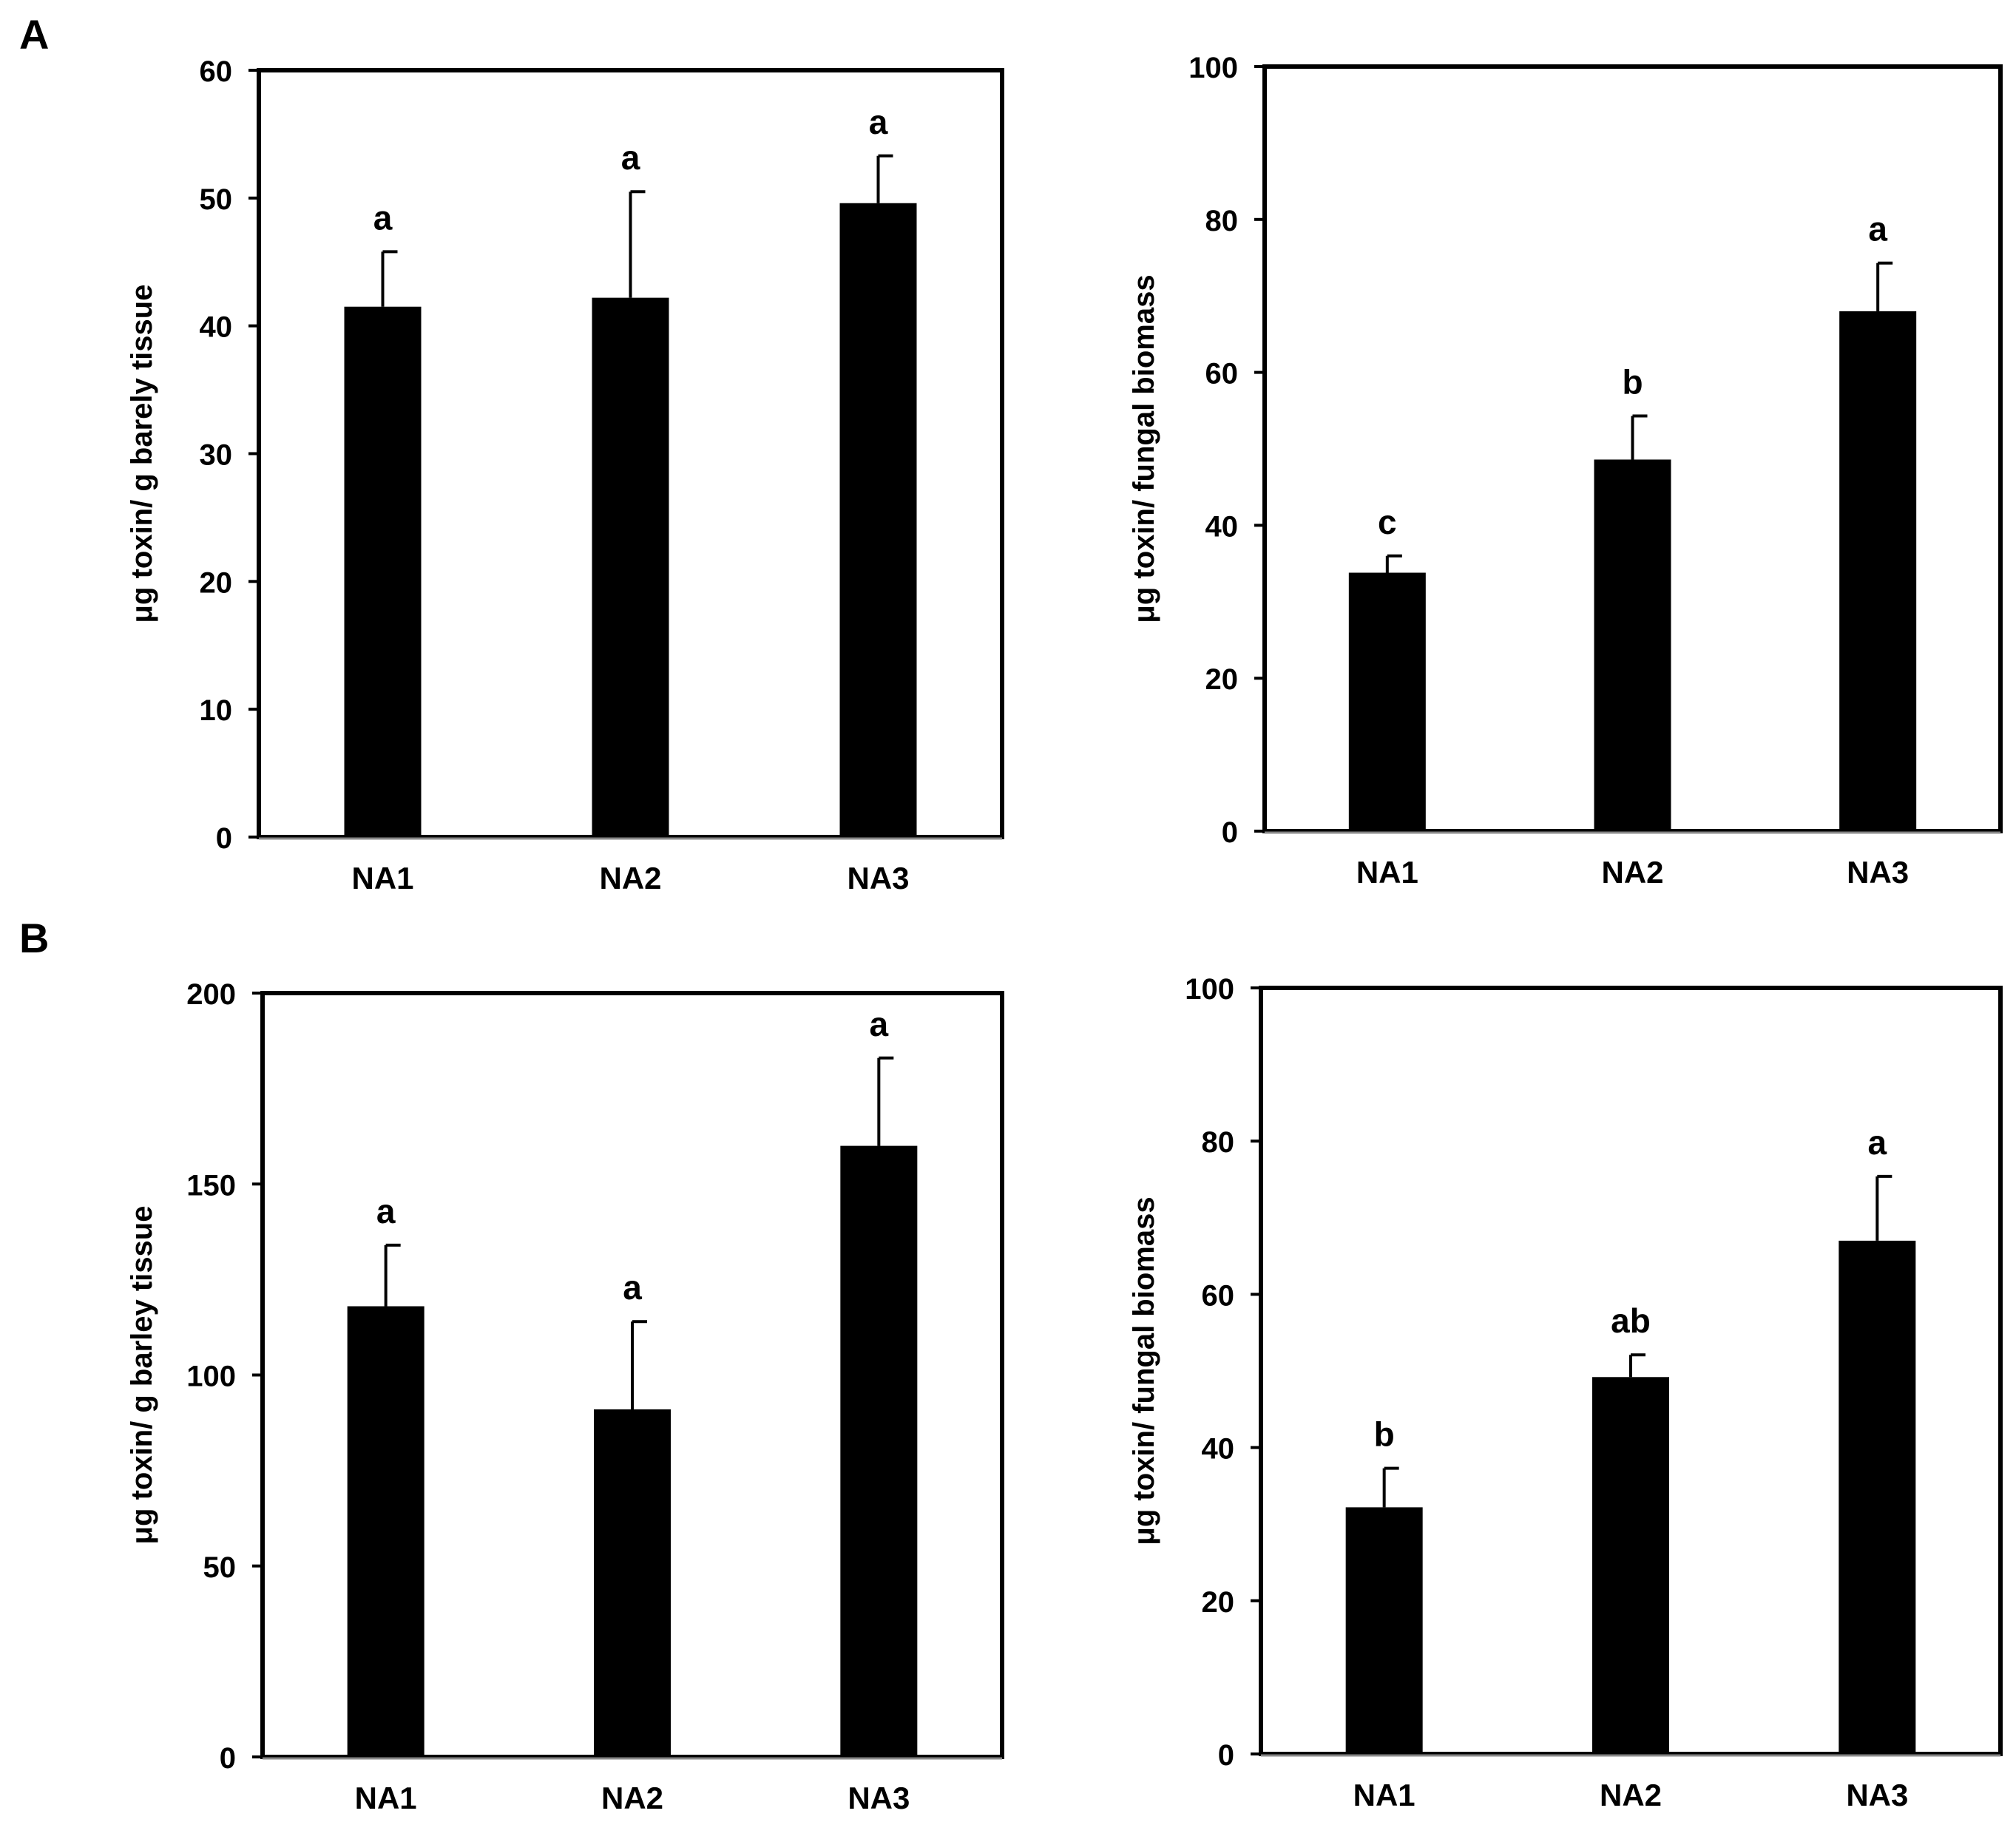  Describe the element at coordinates (211, 1185) in the screenshot. I see `y-tick-label: 150` at that location.